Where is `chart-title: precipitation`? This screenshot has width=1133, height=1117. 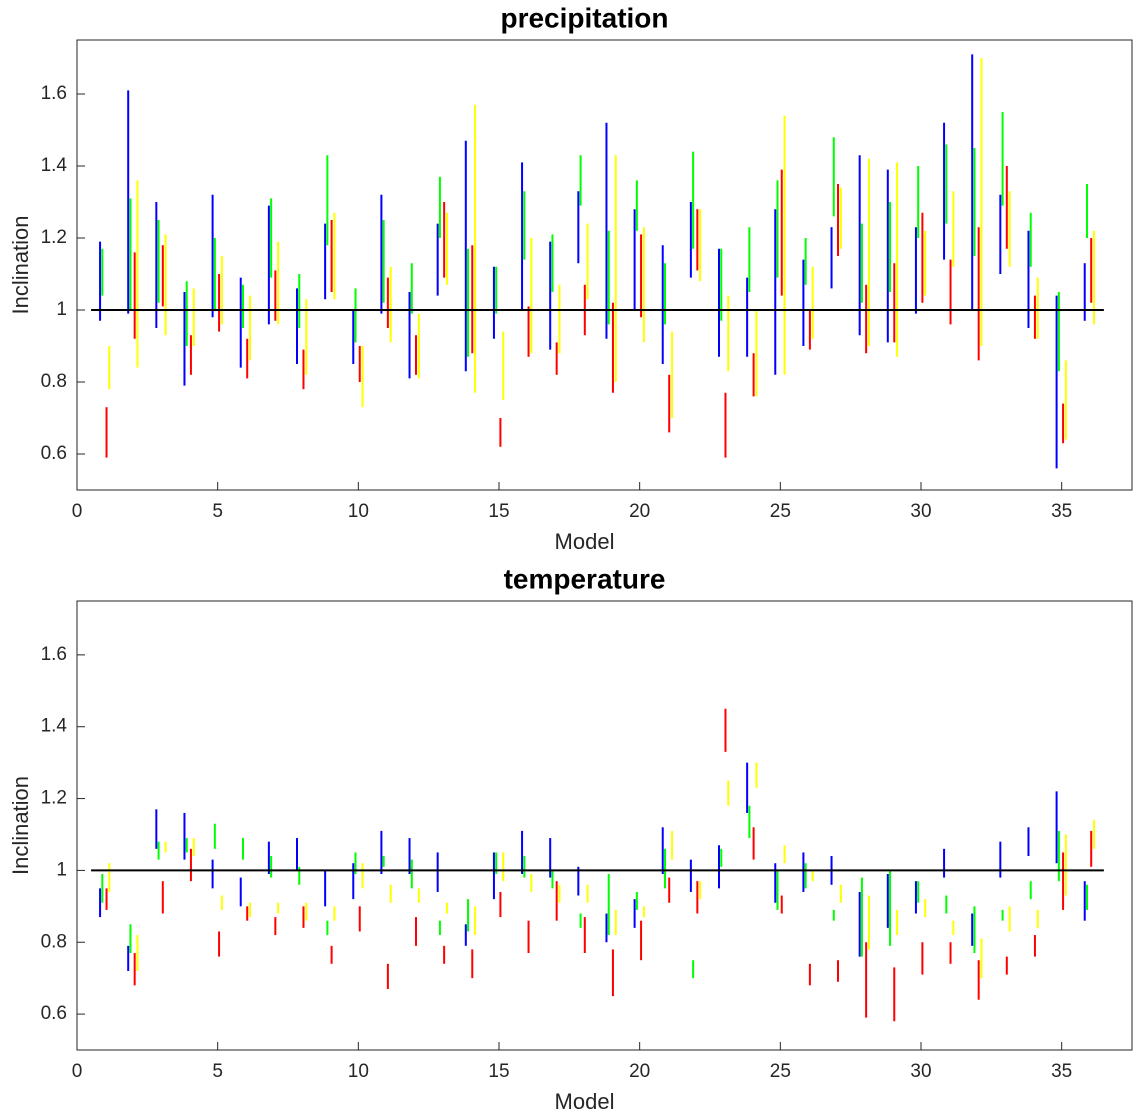 chart-title: precipitation is located at coordinates (584, 17).